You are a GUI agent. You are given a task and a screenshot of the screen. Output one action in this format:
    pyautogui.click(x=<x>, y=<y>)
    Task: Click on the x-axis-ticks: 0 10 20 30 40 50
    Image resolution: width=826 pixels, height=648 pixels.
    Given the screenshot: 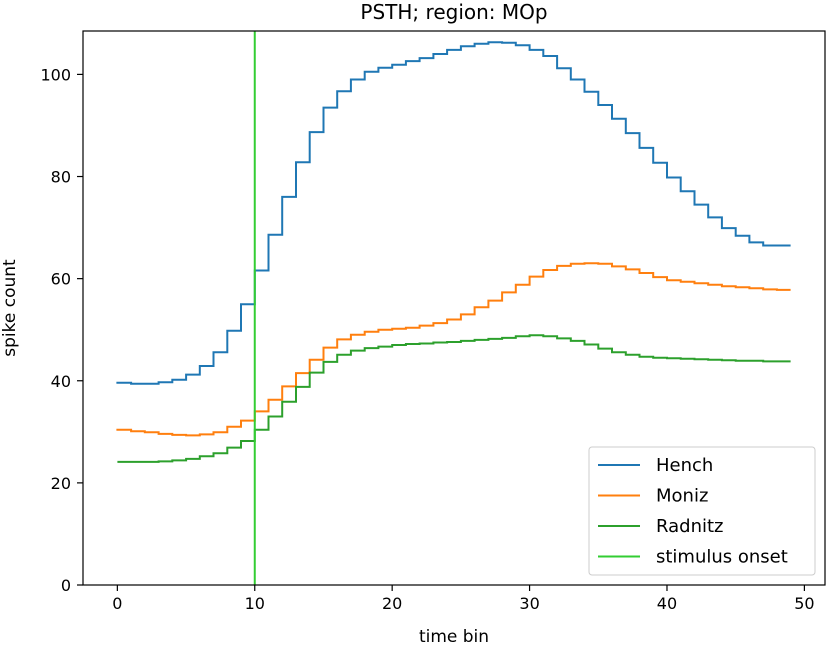 What is the action you would take?
    pyautogui.click(x=463, y=599)
    